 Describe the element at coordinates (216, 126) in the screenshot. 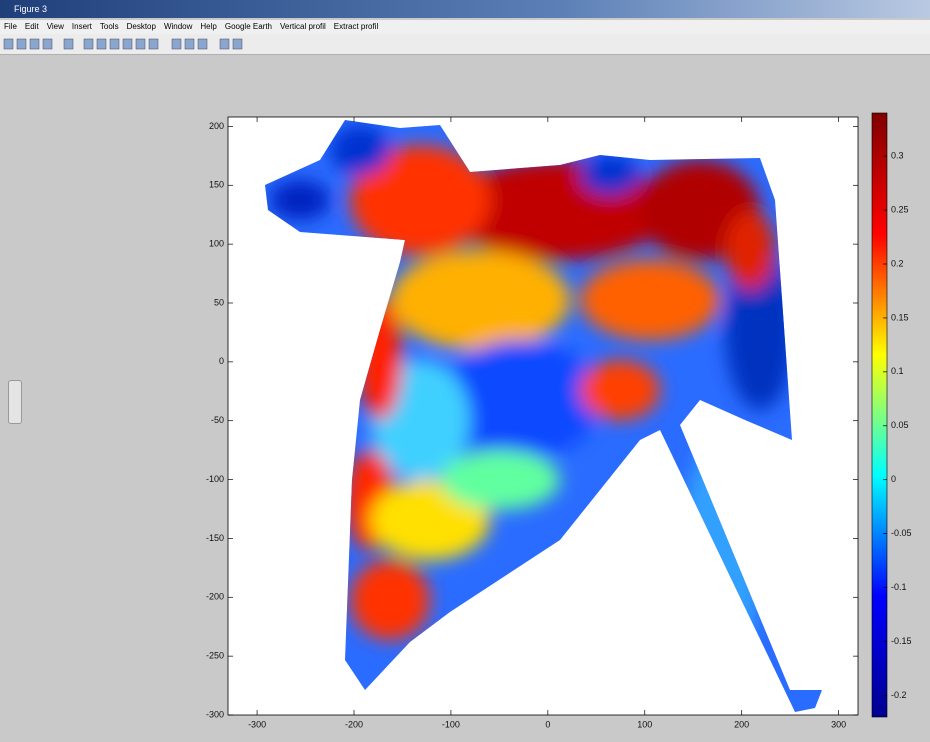

I see `y-tick-label: 200` at that location.